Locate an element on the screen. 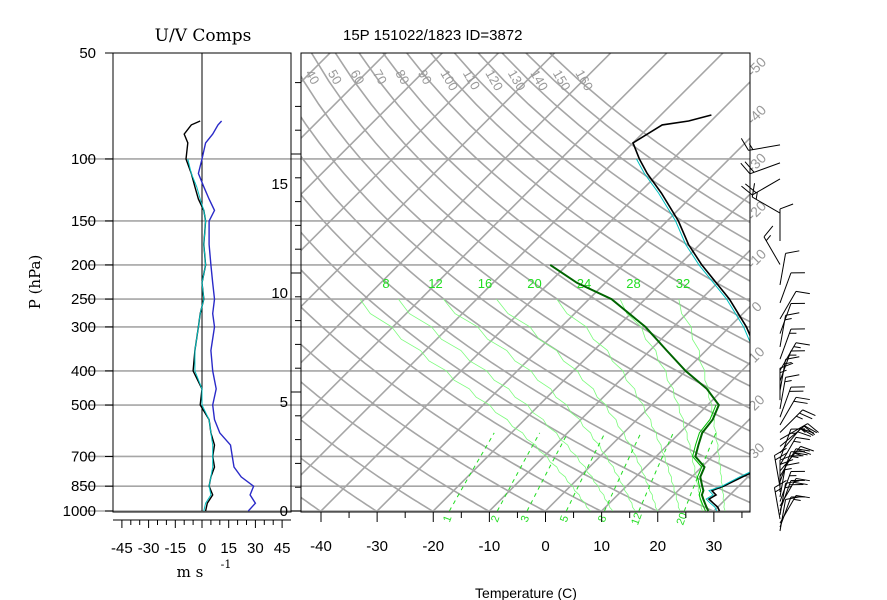 The image size is (887, 600). uv-y-tick-label: 250 is located at coordinates (83, 299).